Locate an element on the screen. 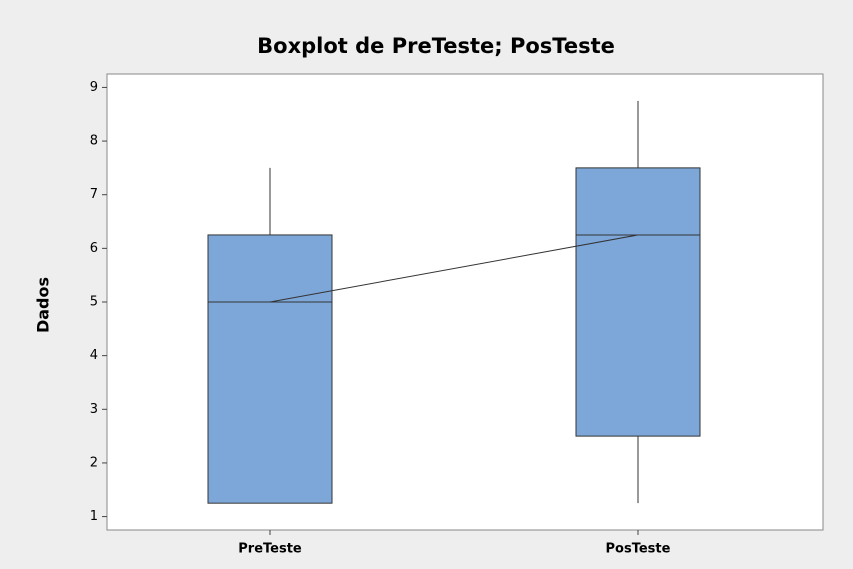 The image size is (853, 569). y-tick-label: 7 is located at coordinates (94, 194).